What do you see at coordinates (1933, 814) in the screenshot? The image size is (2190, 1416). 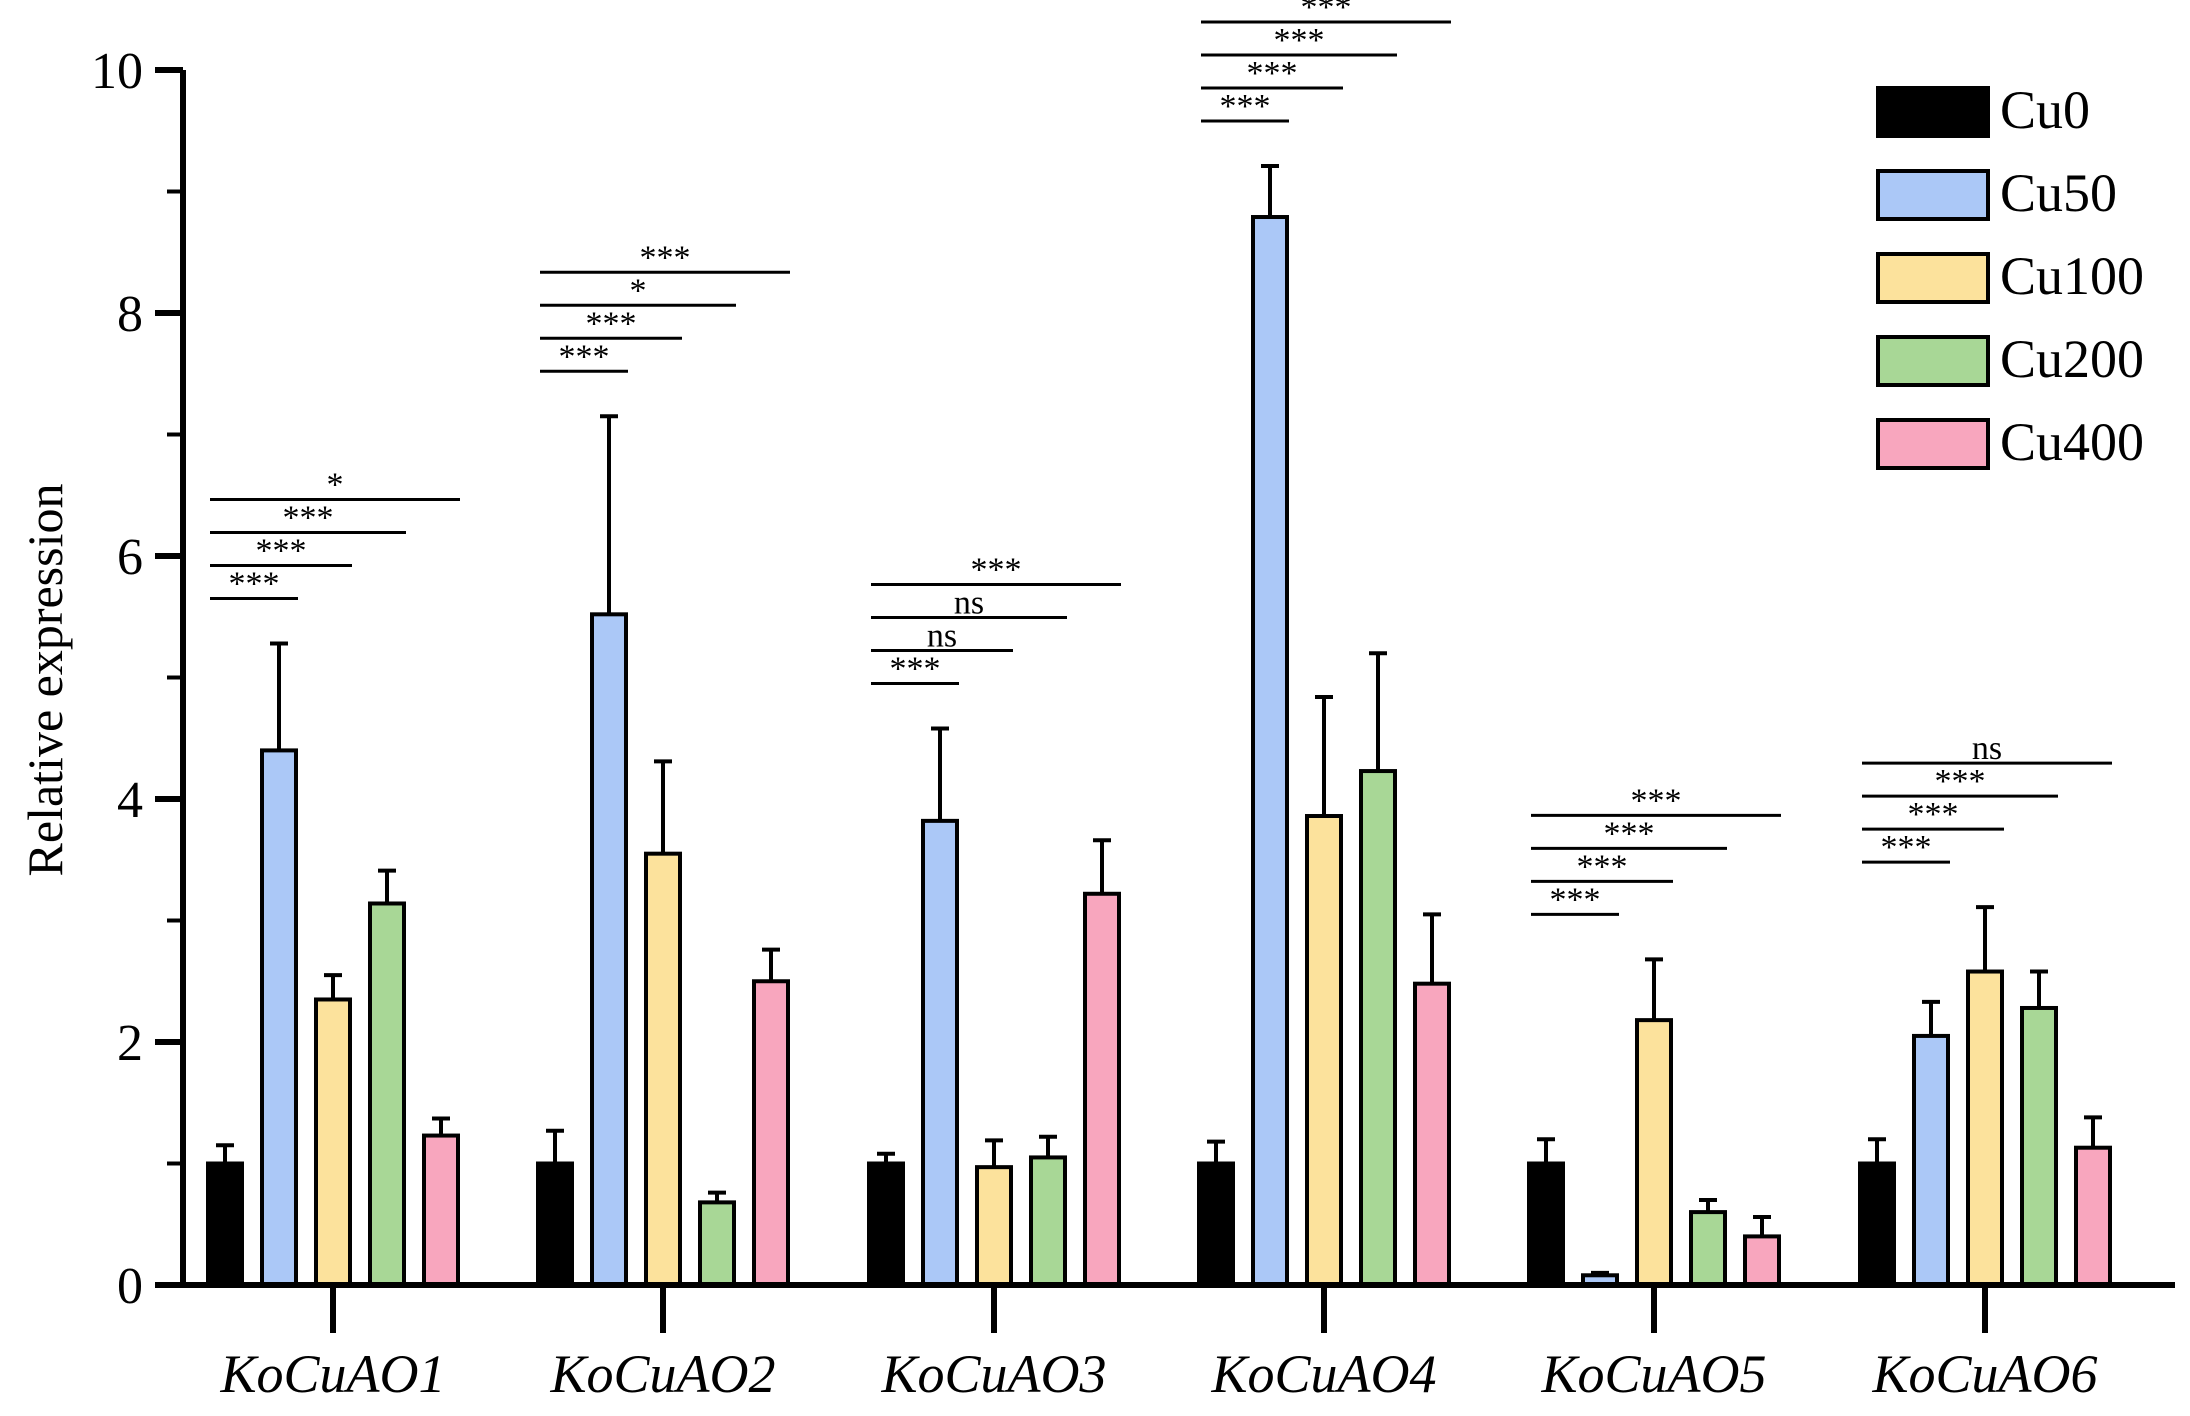 I see `sig-label-kocuao6-2: ***` at bounding box center [1933, 814].